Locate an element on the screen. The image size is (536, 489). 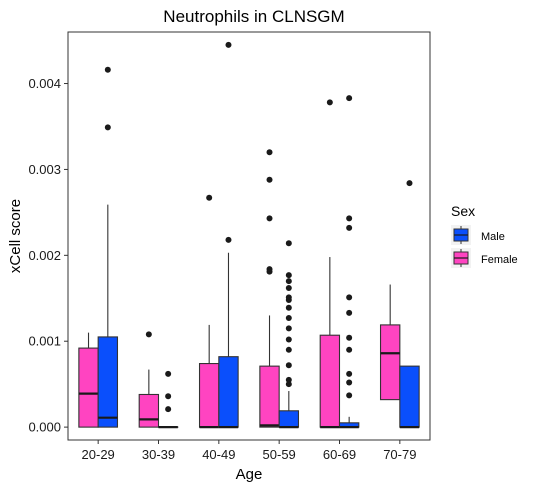
y-axis-title: xCell score is located at coordinates (15, 236).